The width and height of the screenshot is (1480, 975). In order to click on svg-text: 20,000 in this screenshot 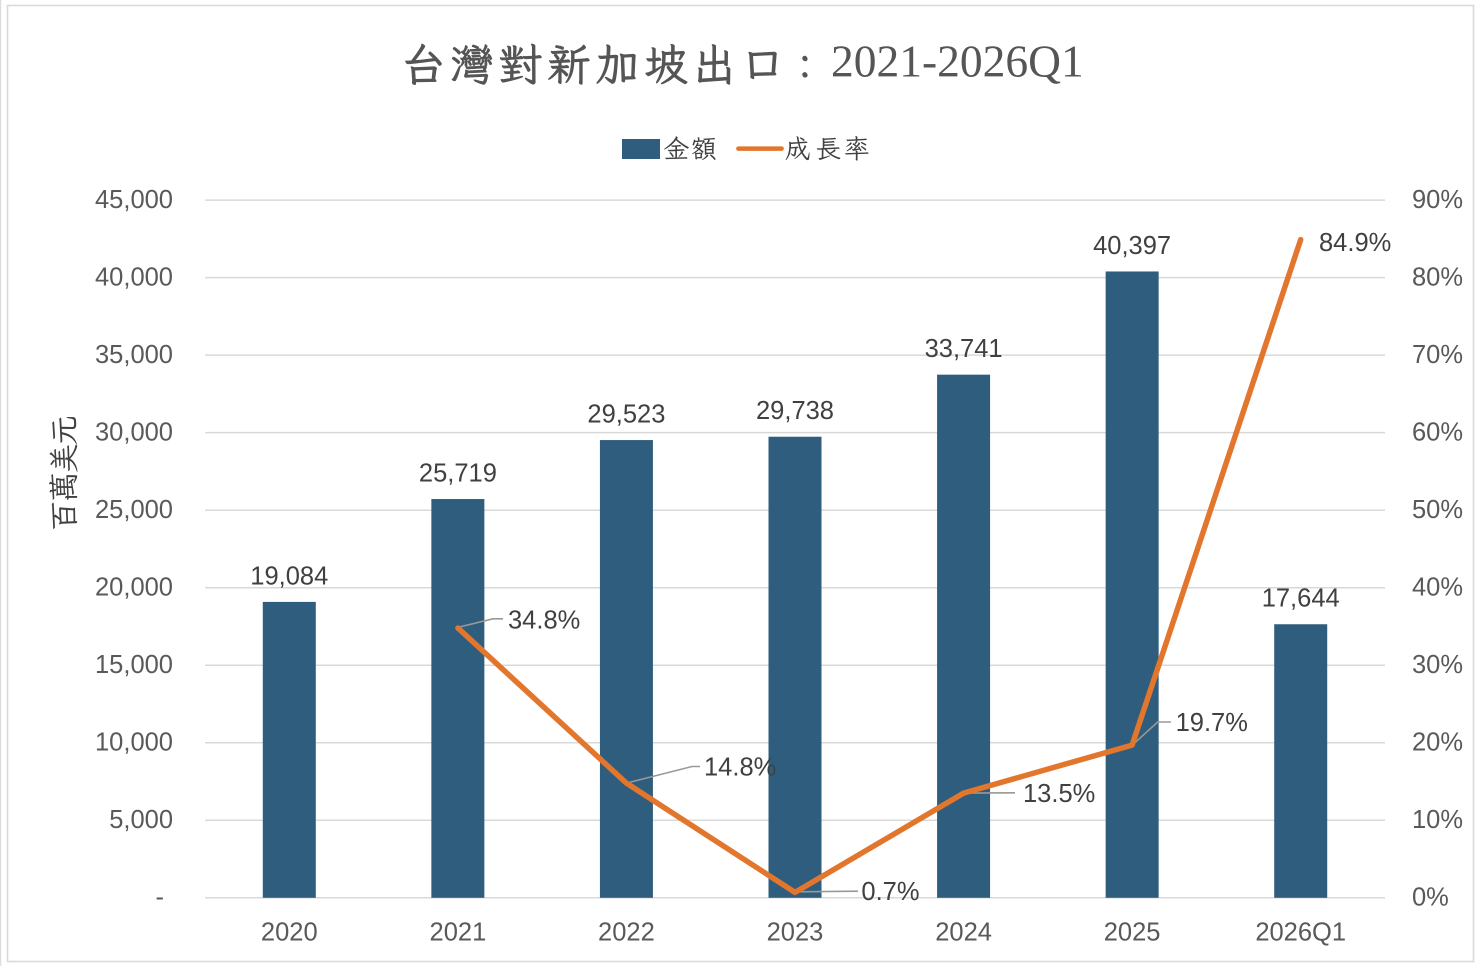, I will do `click(134, 587)`.